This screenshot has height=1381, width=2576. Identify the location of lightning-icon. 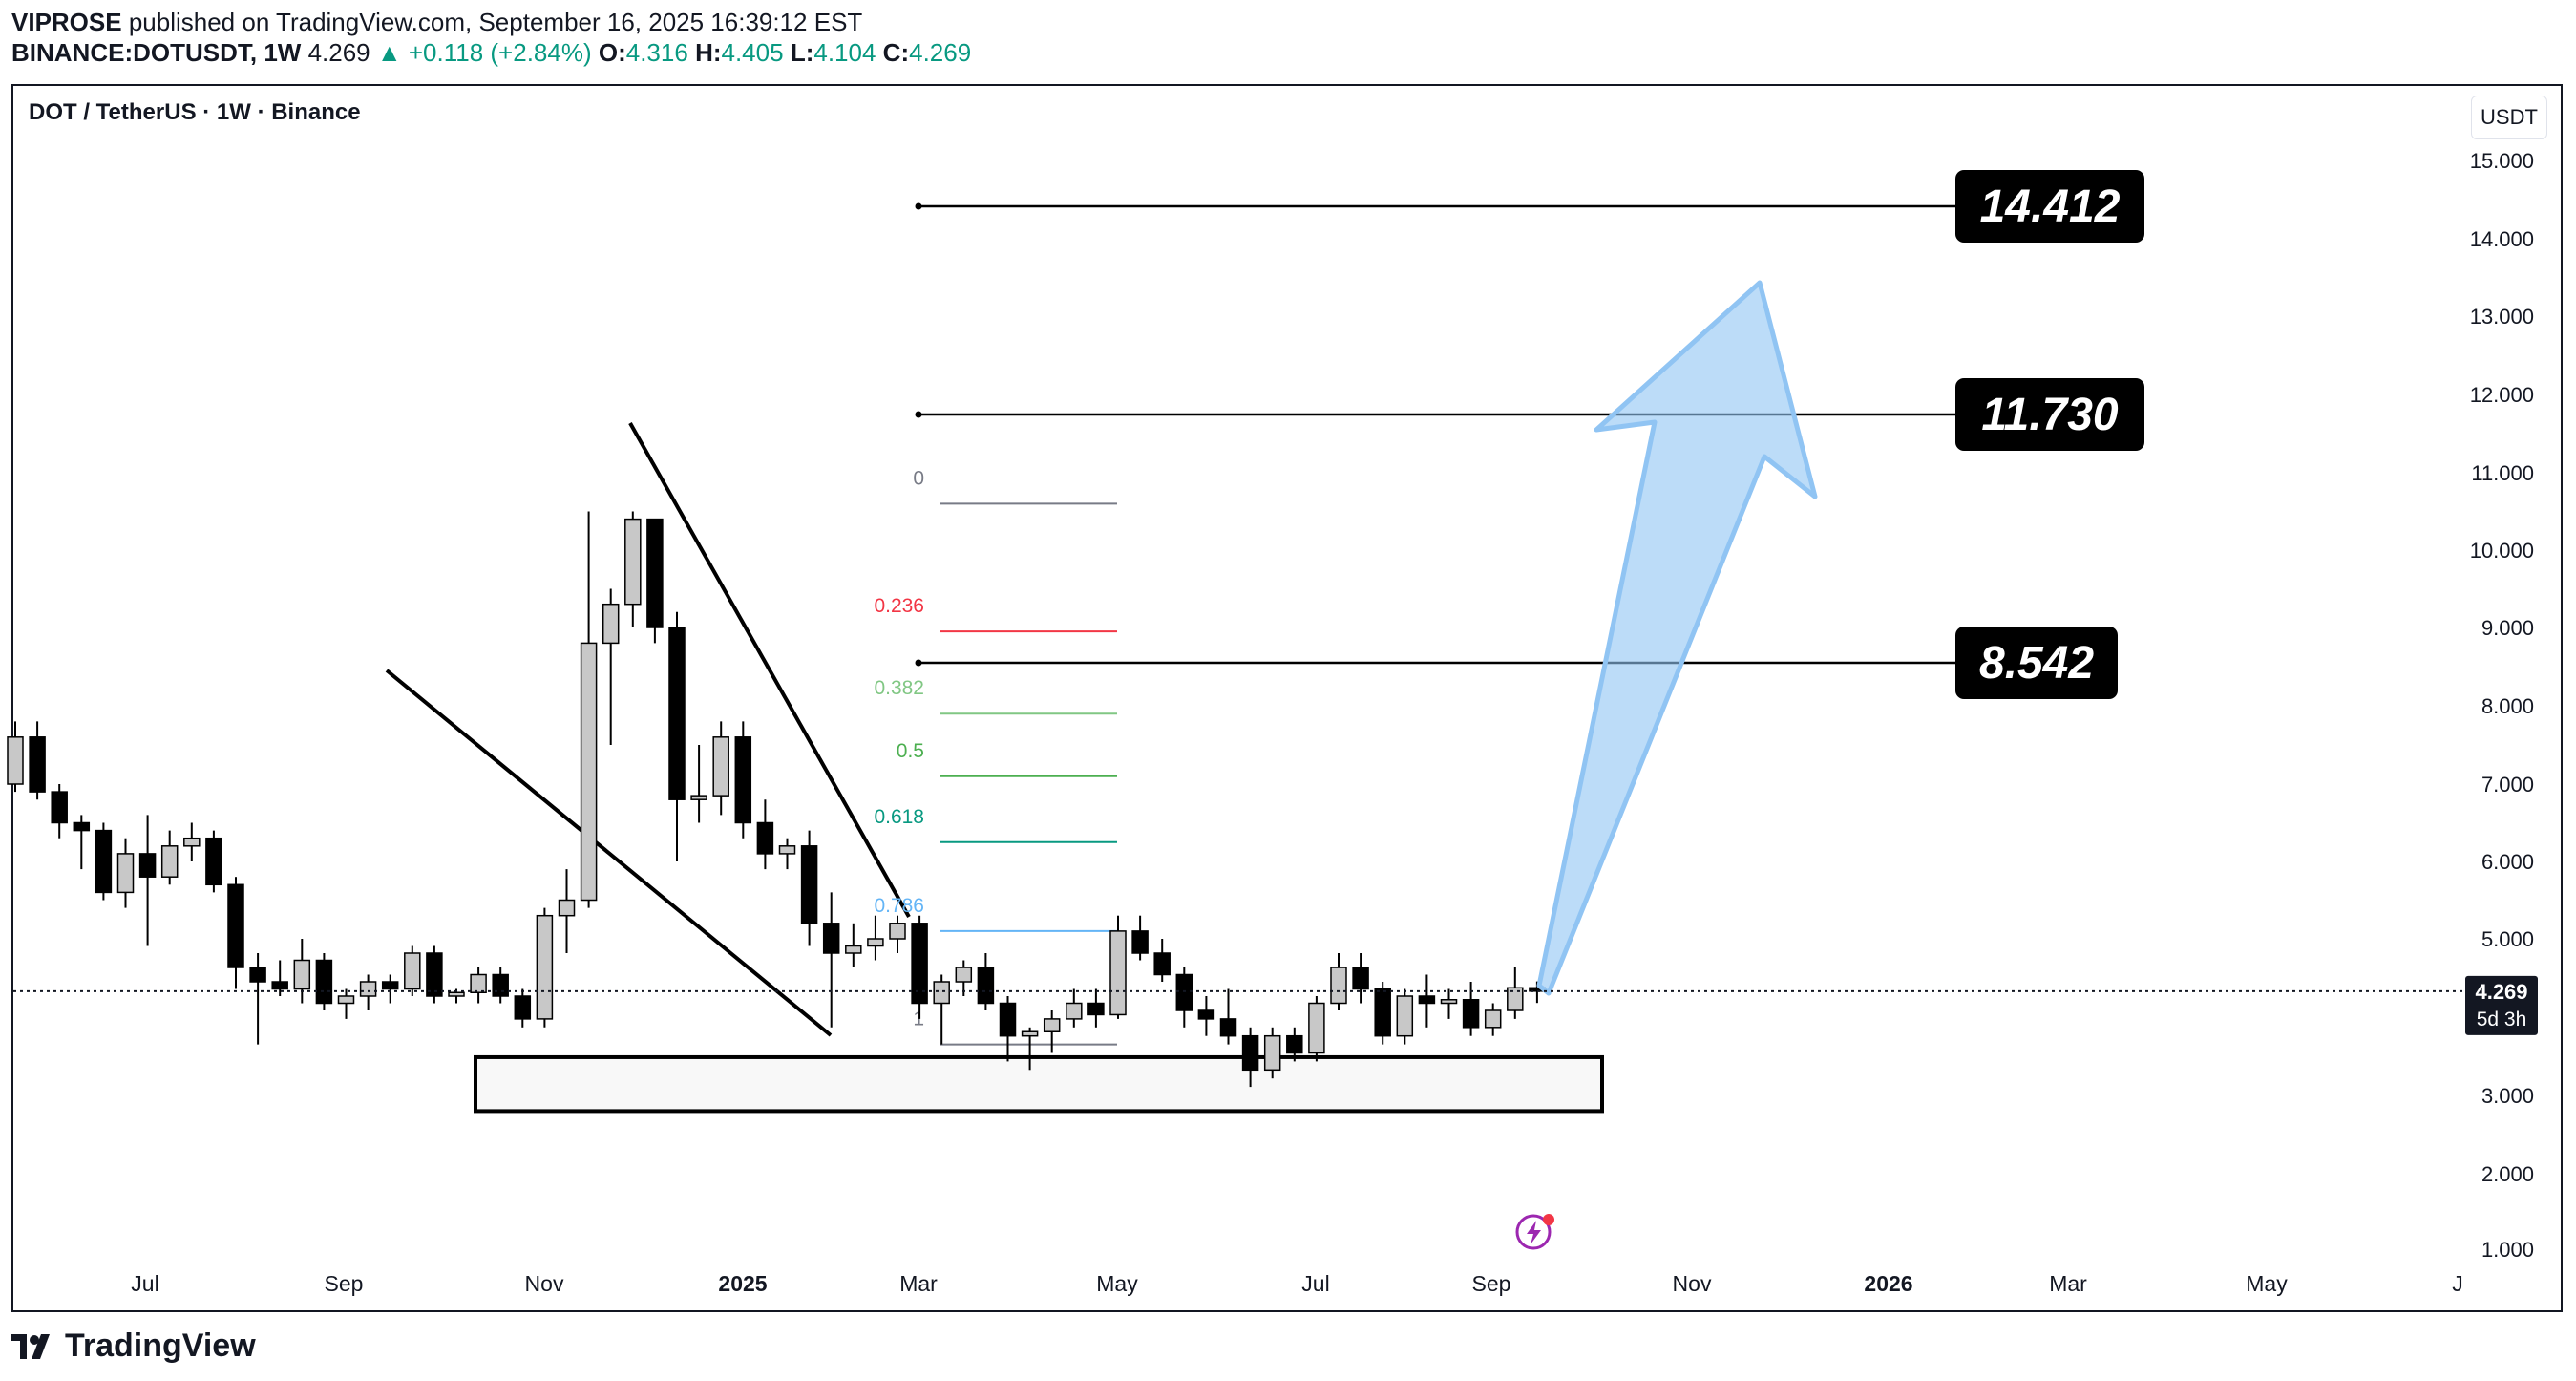
(1534, 1232).